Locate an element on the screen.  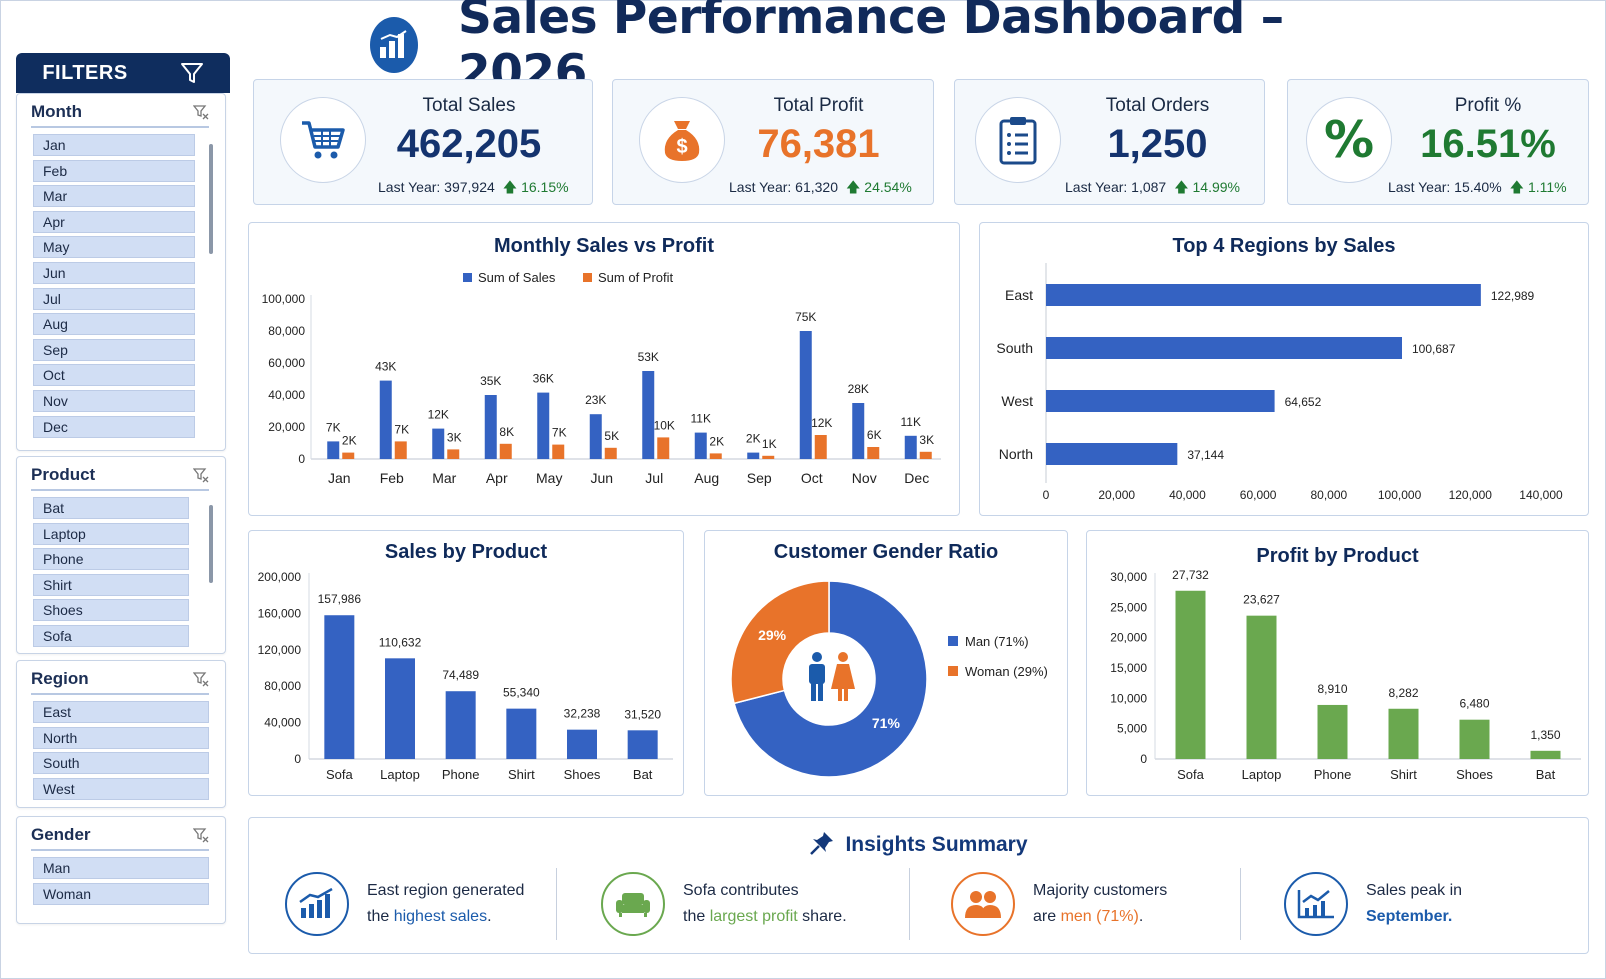
x-tick-label: 60,000 is located at coordinates (1258, 495).